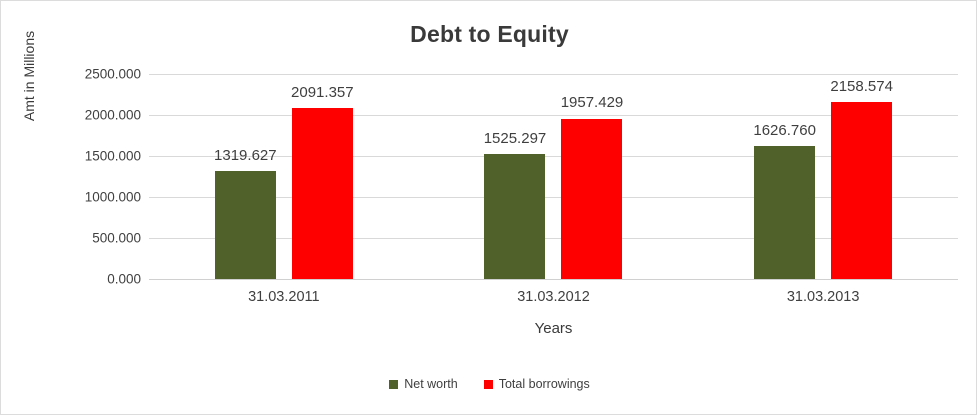 Image resolution: width=977 pixels, height=415 pixels. I want to click on y-axis-tick-label: 2000.000, so click(112, 115).